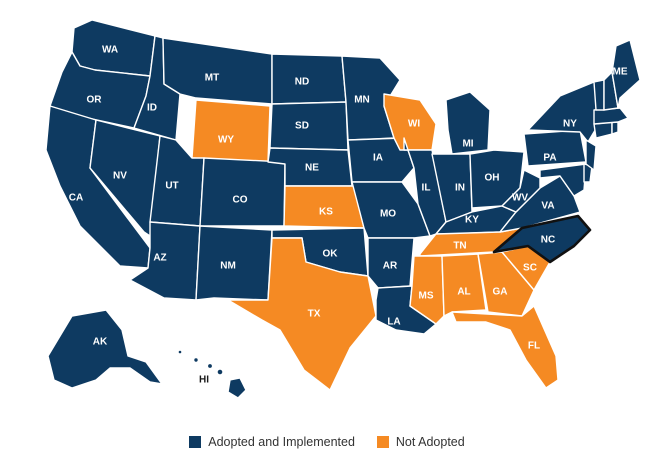 The height and width of the screenshot is (475, 654). What do you see at coordinates (302, 126) in the screenshot?
I see `label-sd: SD` at bounding box center [302, 126].